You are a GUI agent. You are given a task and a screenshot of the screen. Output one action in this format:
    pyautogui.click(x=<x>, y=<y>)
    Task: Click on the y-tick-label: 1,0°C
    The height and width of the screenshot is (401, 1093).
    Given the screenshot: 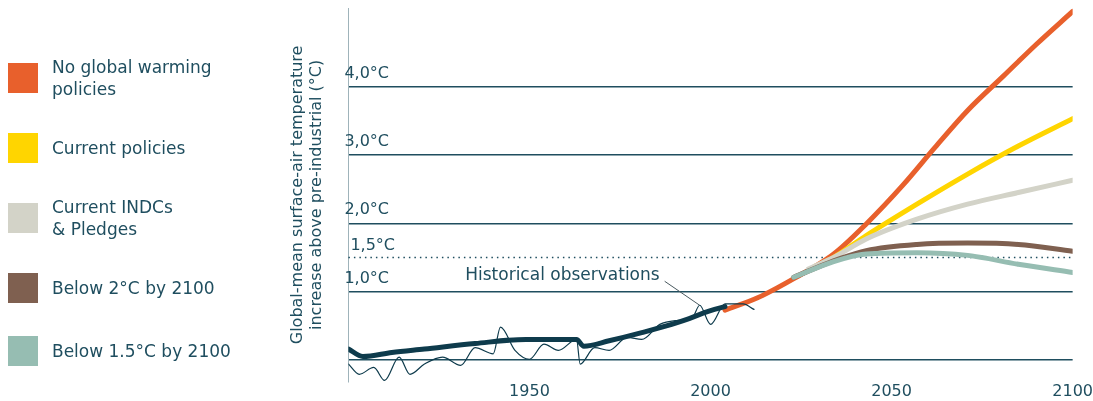 What is the action you would take?
    pyautogui.click(x=367, y=277)
    